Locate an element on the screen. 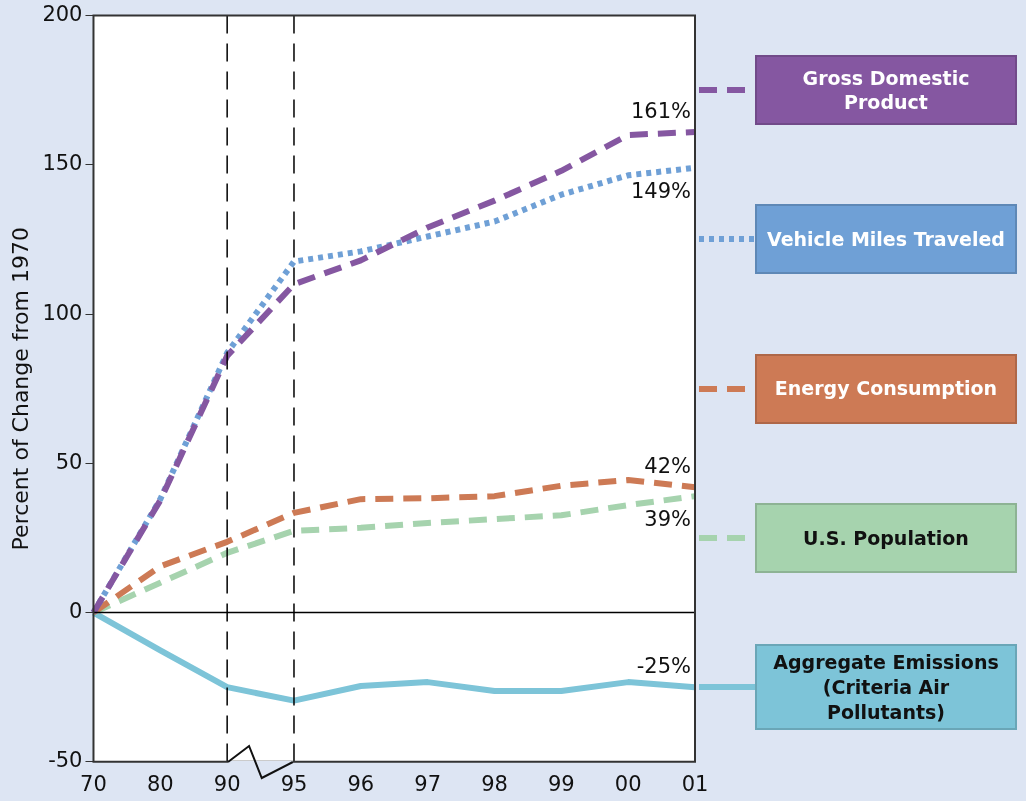 The image size is (1026, 801). y-tick-label: 100 is located at coordinates (62, 312).